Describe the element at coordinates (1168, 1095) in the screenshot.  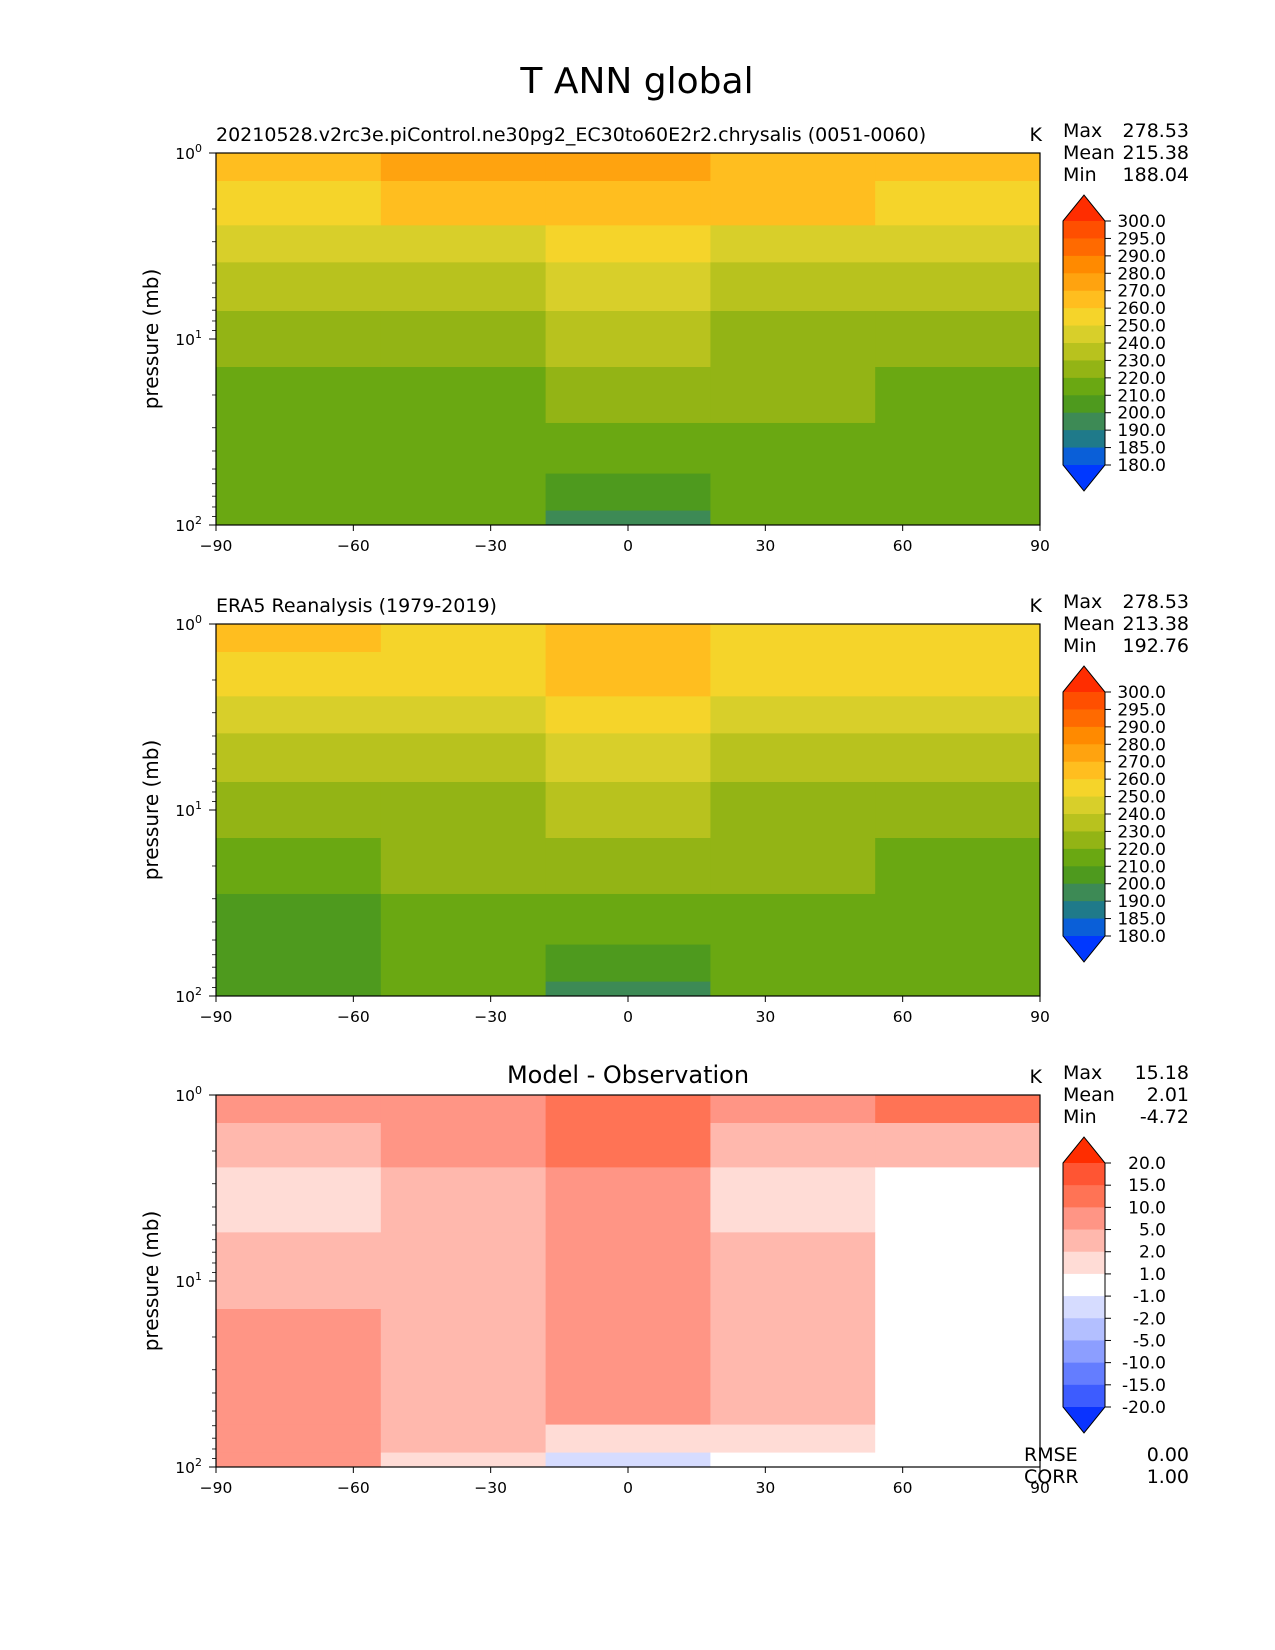
I see `stat-value: 2.01` at that location.